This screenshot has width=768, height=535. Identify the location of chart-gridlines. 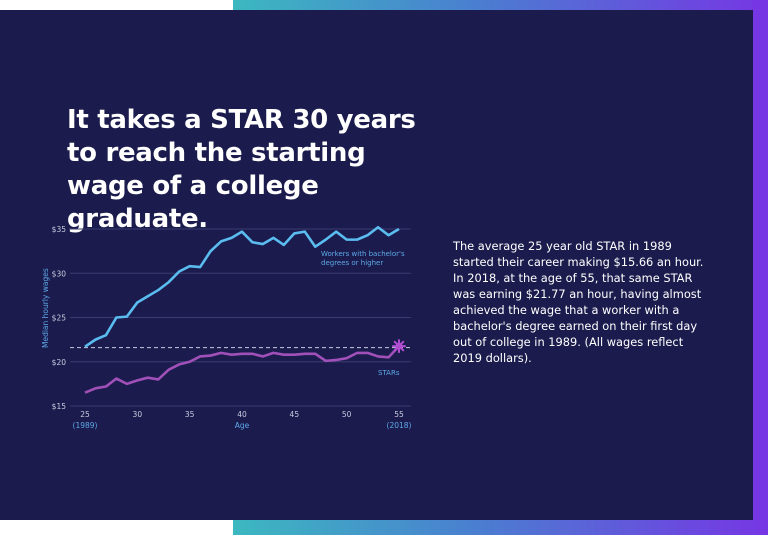
(240, 317).